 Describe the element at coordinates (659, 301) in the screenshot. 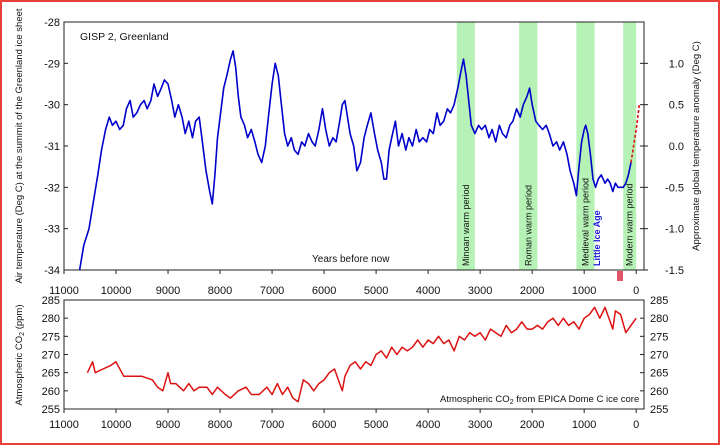

I see `co2-y2-tick-label: 285` at that location.